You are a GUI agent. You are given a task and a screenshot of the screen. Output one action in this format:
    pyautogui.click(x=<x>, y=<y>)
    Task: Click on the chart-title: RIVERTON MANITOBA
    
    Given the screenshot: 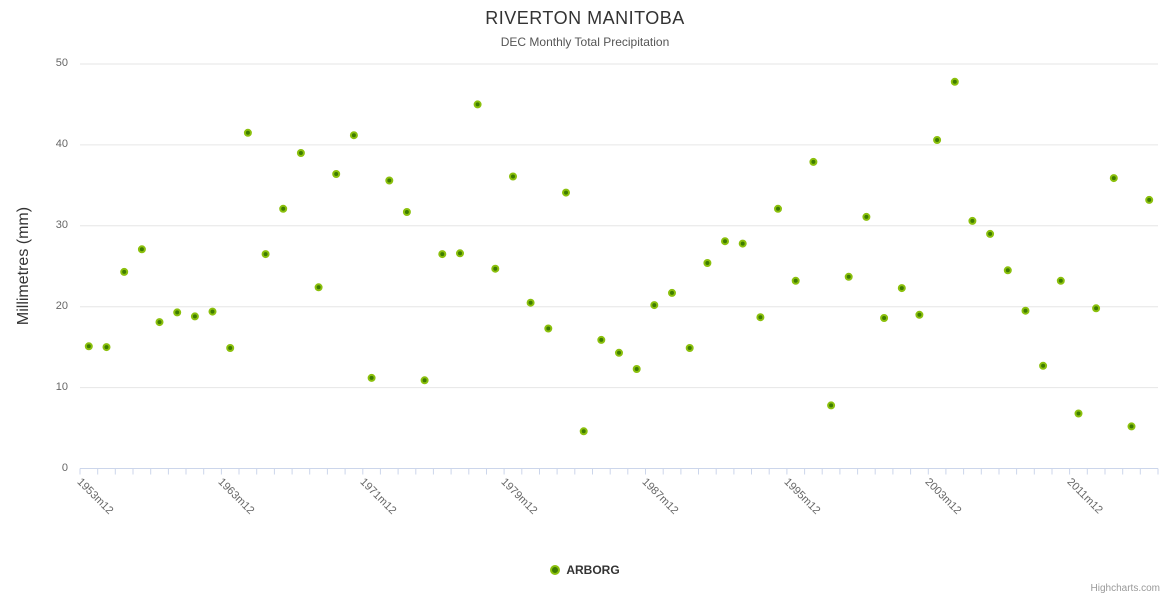 What is the action you would take?
    pyautogui.click(x=585, y=18)
    